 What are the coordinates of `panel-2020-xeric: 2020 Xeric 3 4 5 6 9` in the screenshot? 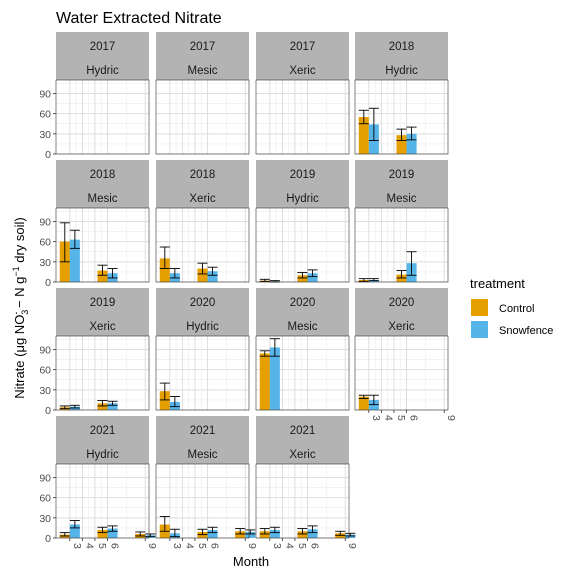 It's located at (405, 354).